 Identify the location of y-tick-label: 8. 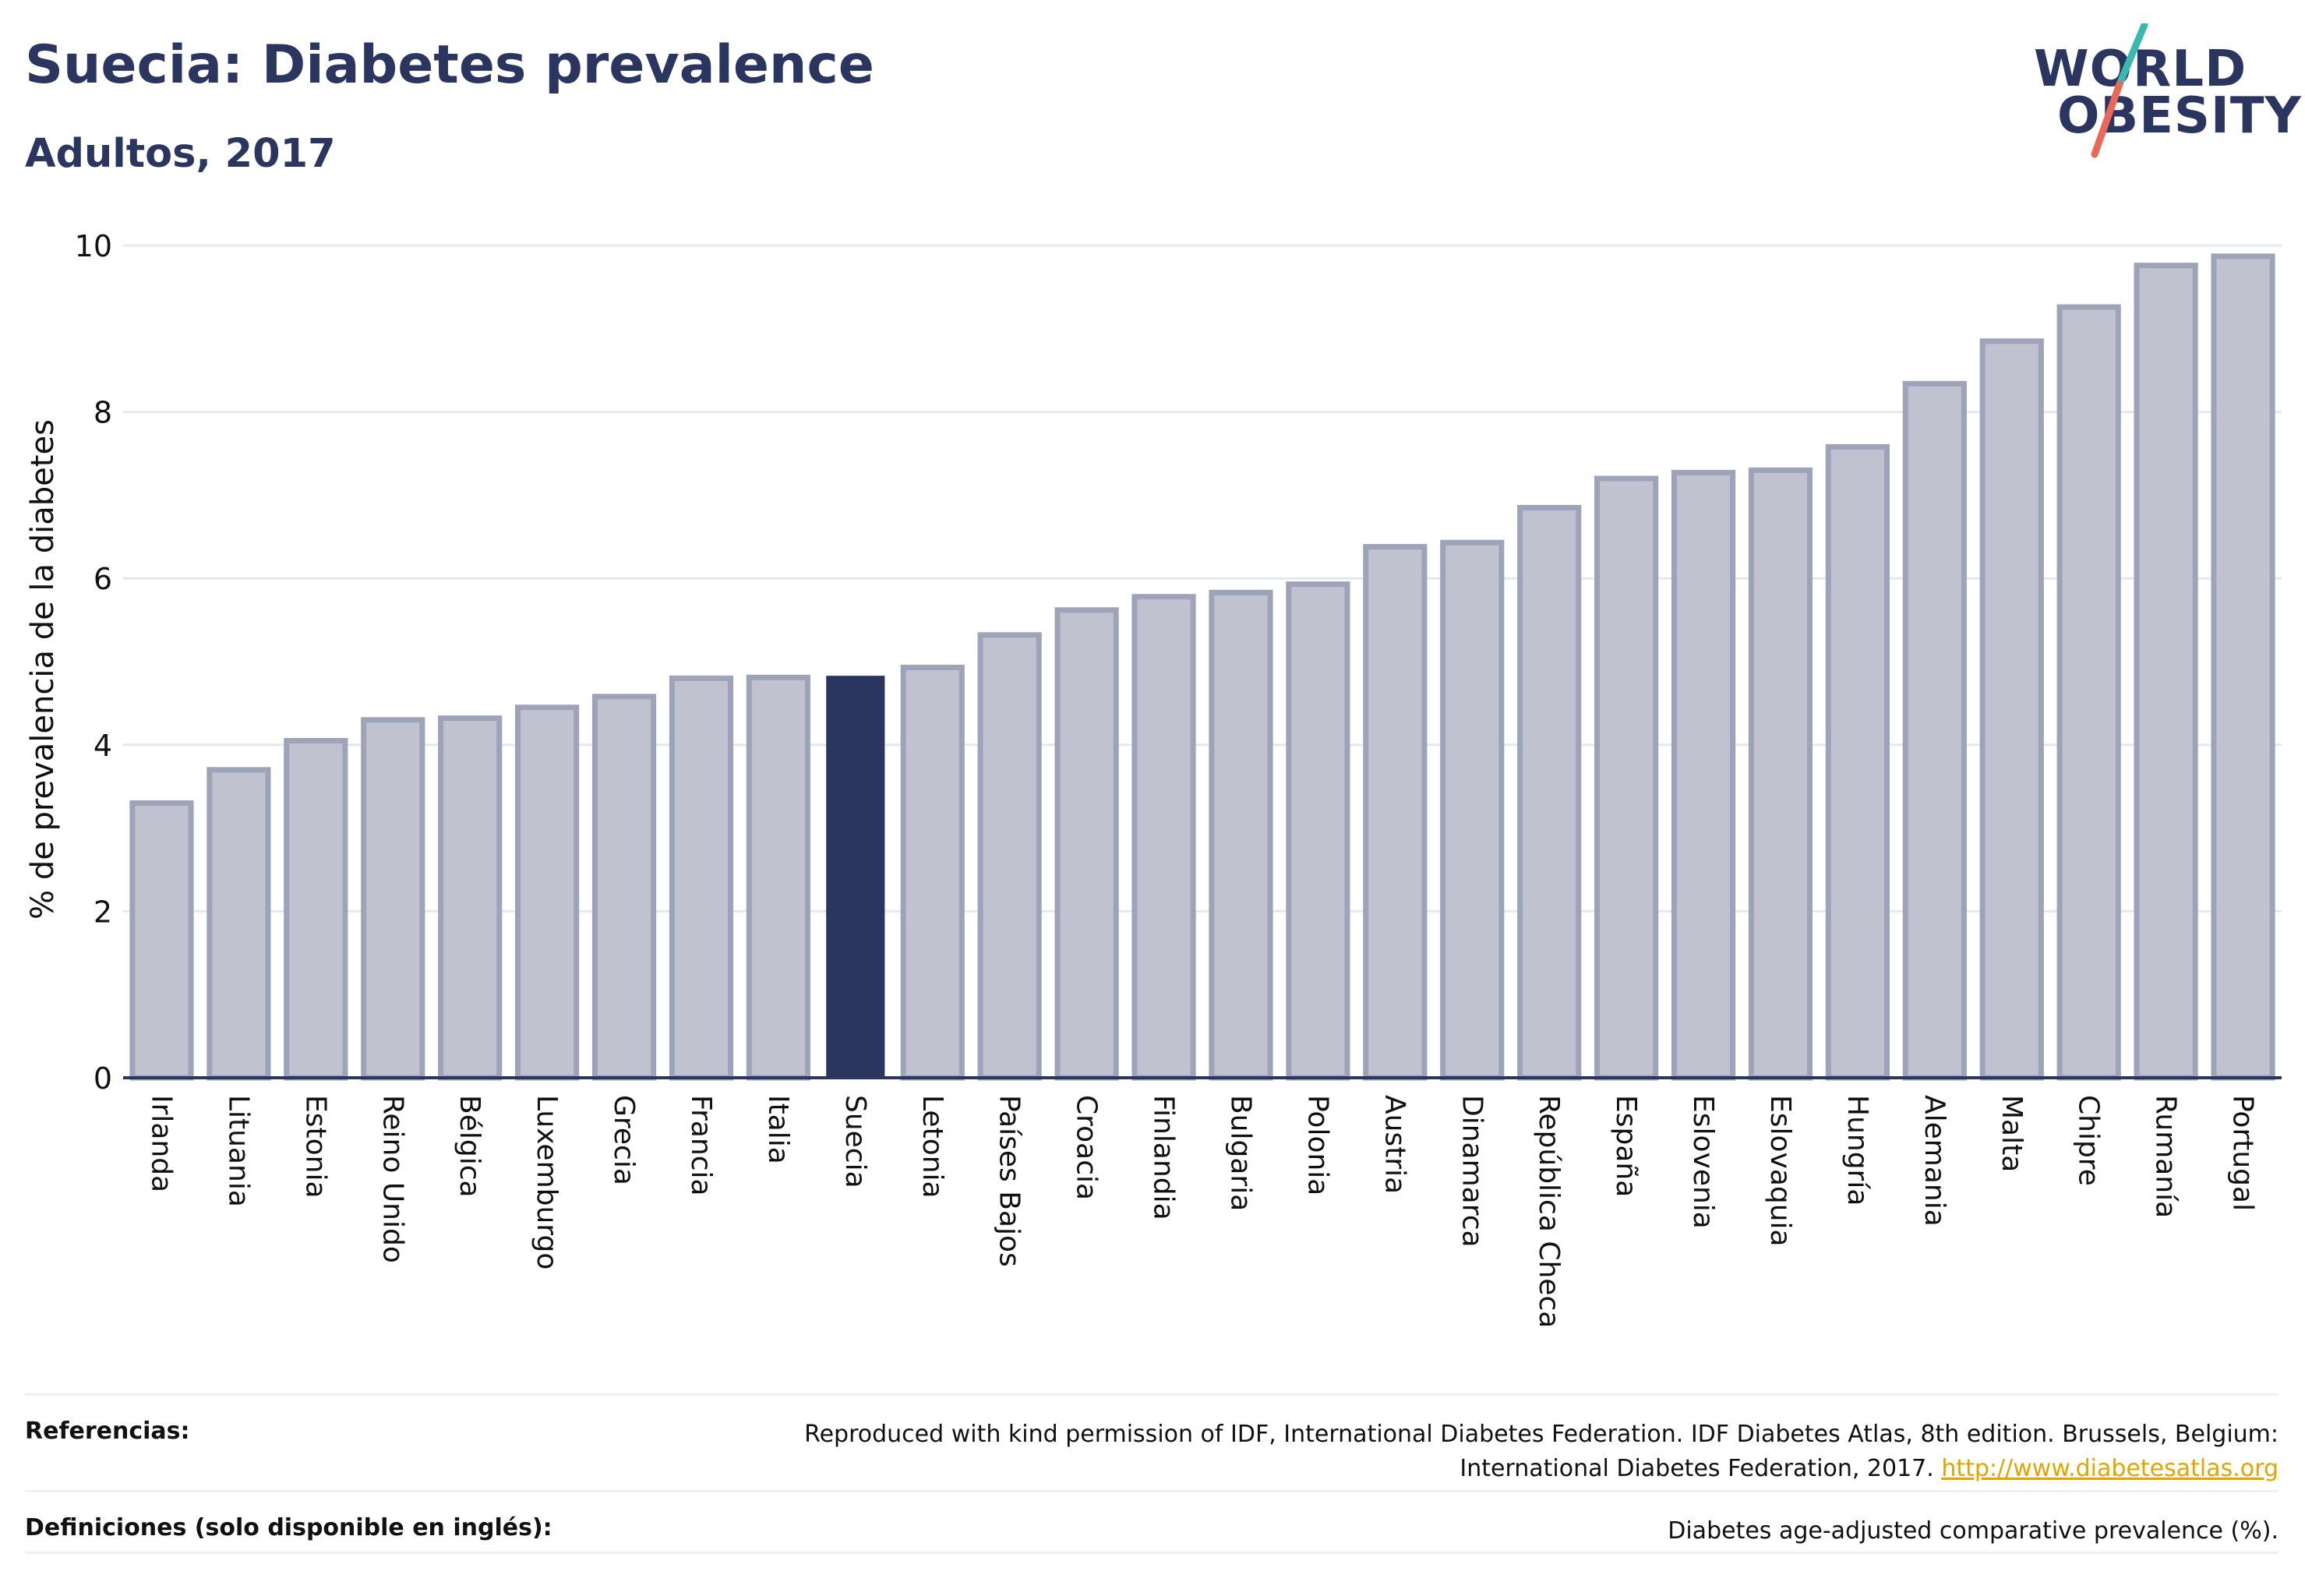
(103, 413).